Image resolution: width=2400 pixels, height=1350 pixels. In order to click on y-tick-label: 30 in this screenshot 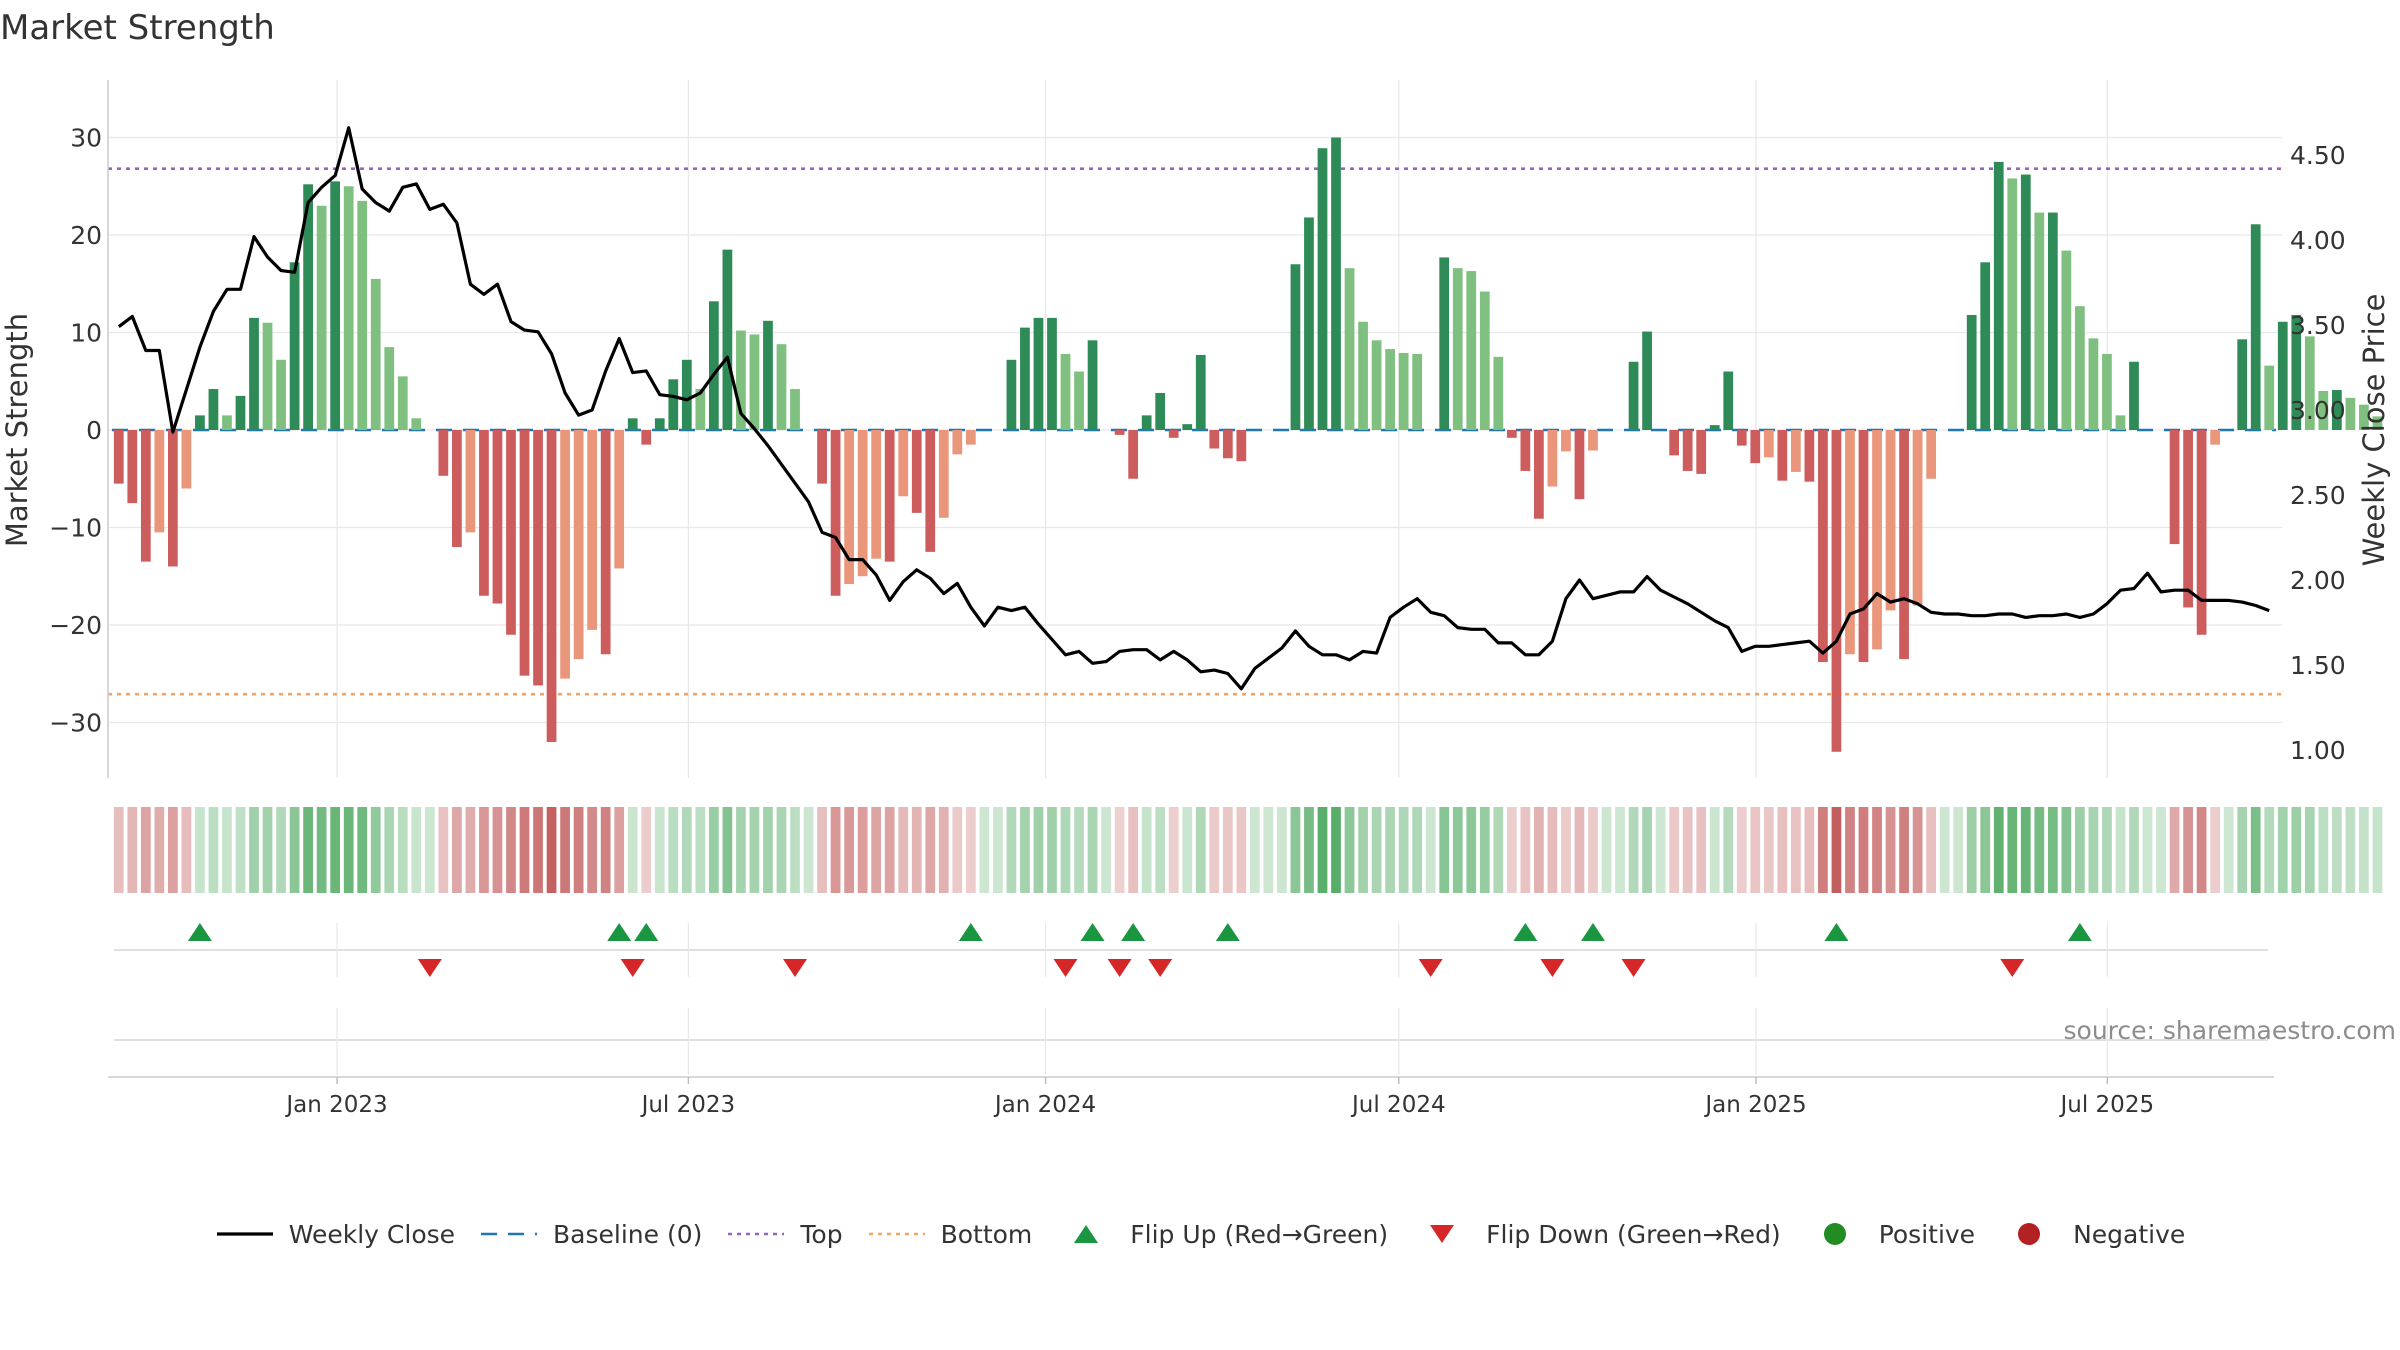, I will do `click(86, 138)`.